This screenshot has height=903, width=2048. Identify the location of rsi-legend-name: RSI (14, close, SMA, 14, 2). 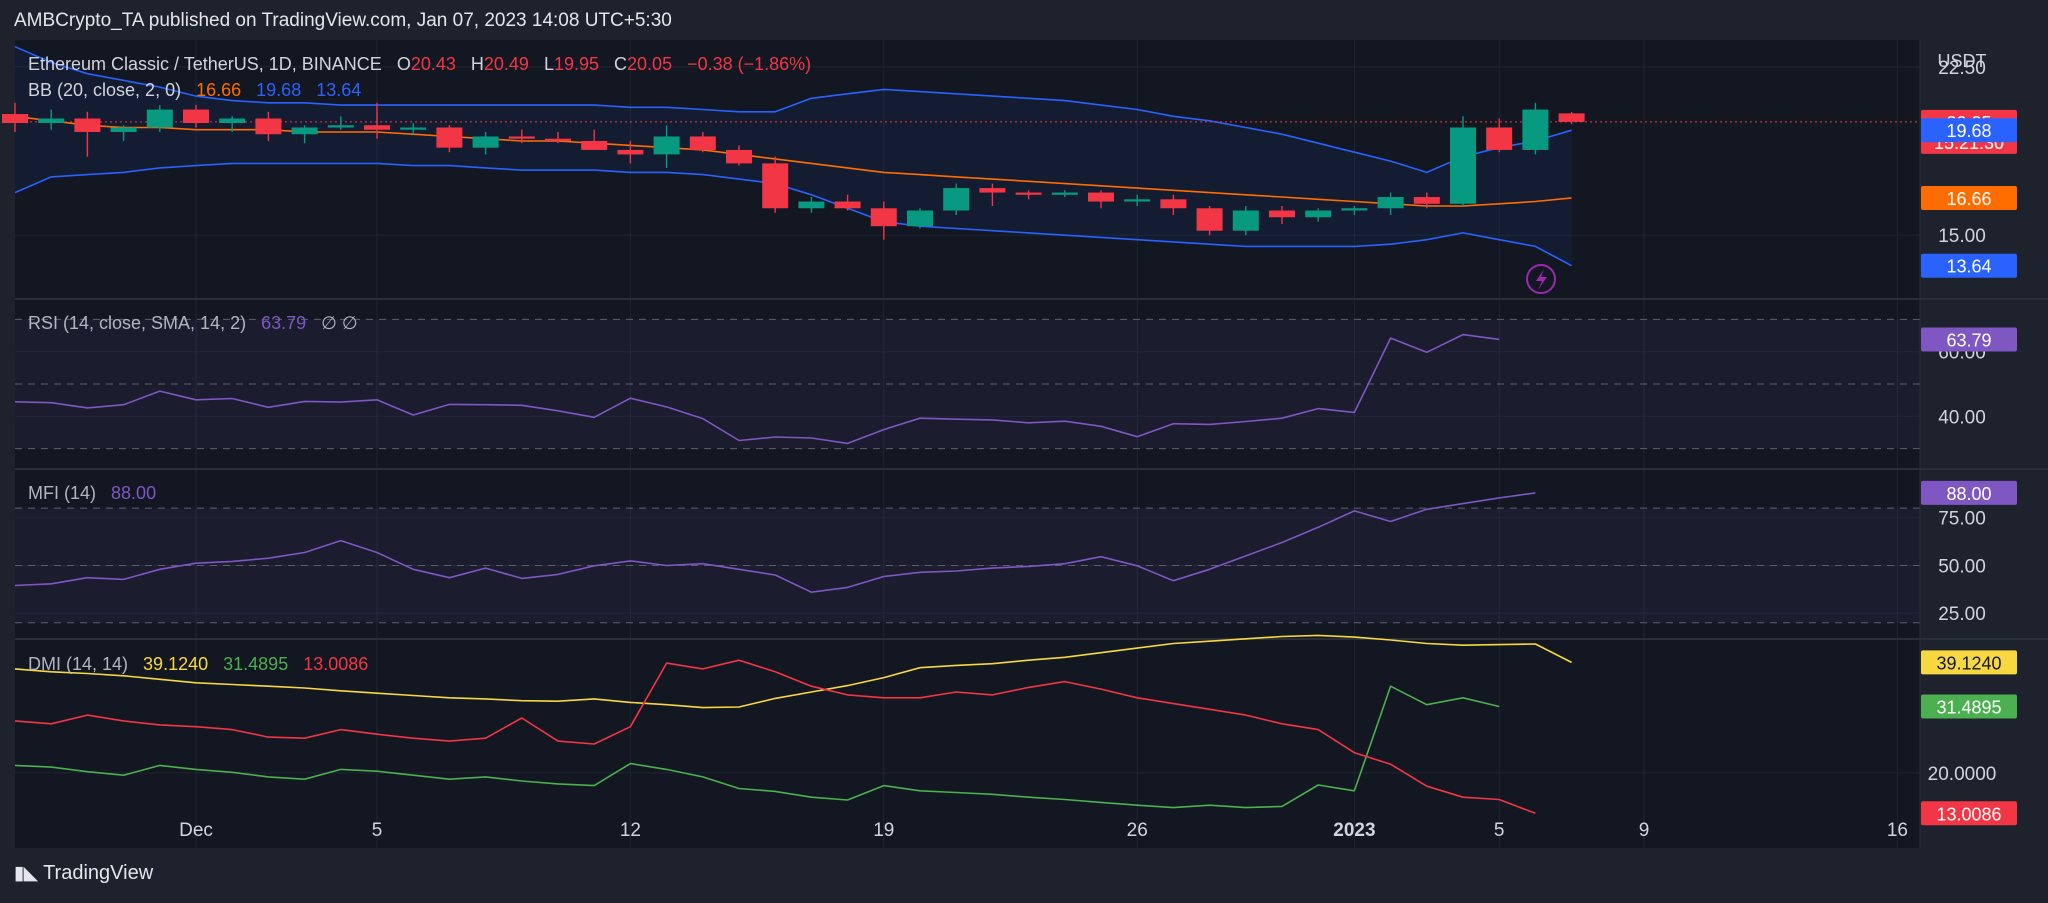
(137, 323).